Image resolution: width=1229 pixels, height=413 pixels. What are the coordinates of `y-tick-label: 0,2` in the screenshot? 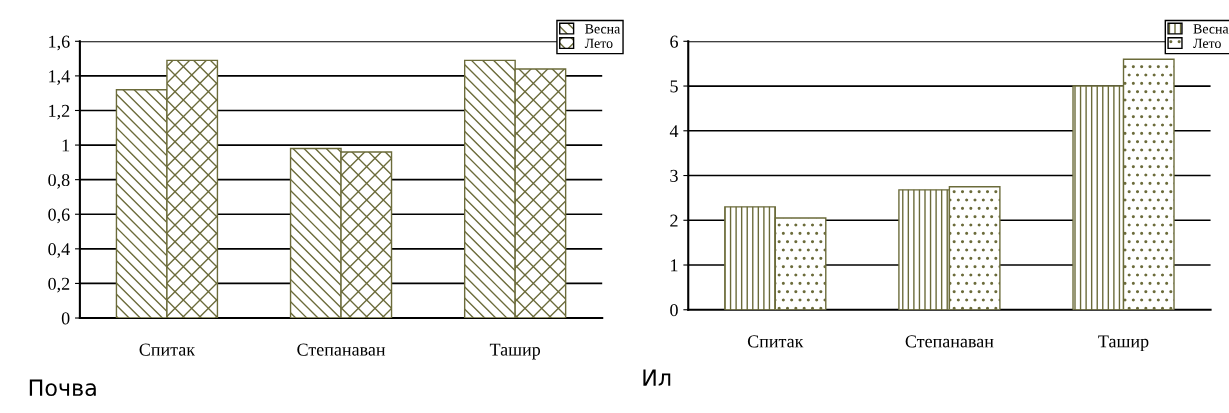 It's located at (59, 285).